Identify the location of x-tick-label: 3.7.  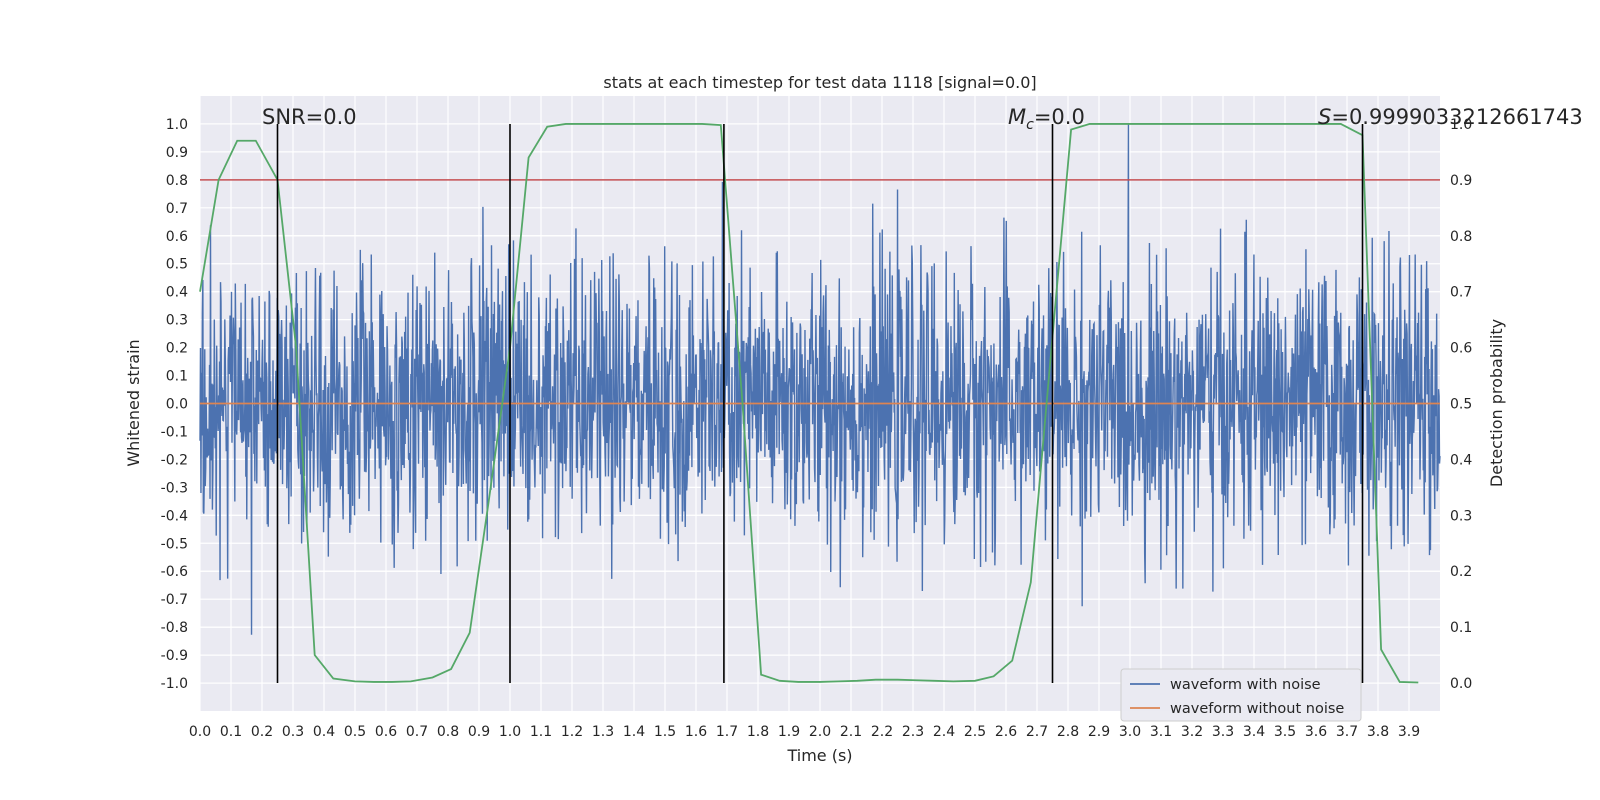
(1347, 732).